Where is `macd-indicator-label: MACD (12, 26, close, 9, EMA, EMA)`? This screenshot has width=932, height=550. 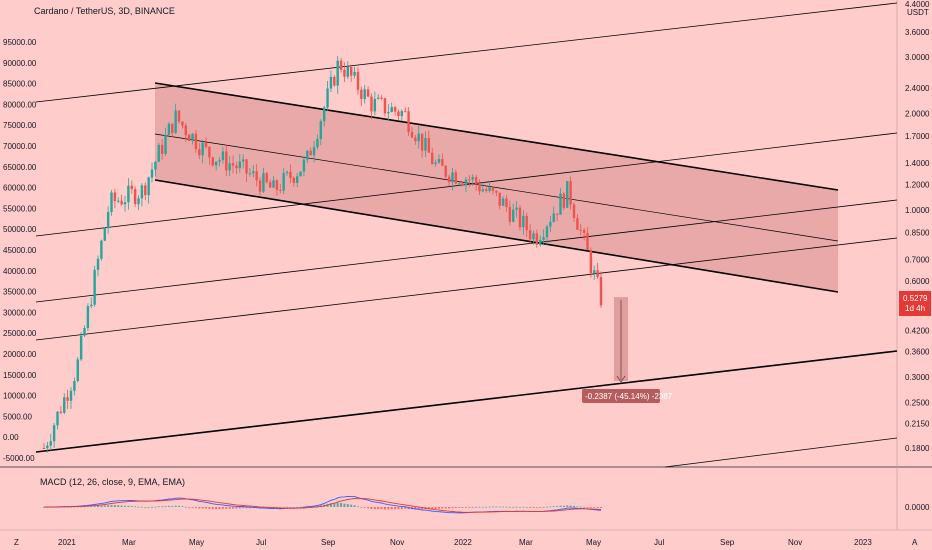
macd-indicator-label: MACD (12, 26, close, 9, EMA, EMA) is located at coordinates (113, 482).